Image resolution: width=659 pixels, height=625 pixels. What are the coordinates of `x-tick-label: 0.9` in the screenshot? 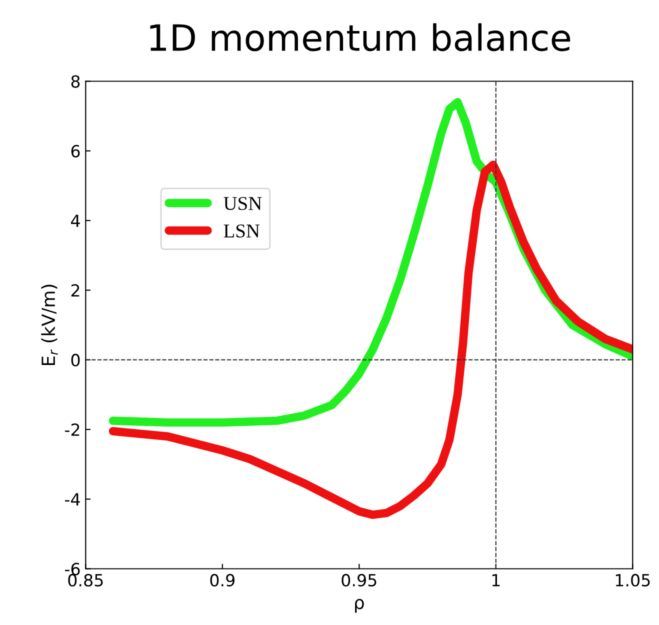 It's located at (222, 580).